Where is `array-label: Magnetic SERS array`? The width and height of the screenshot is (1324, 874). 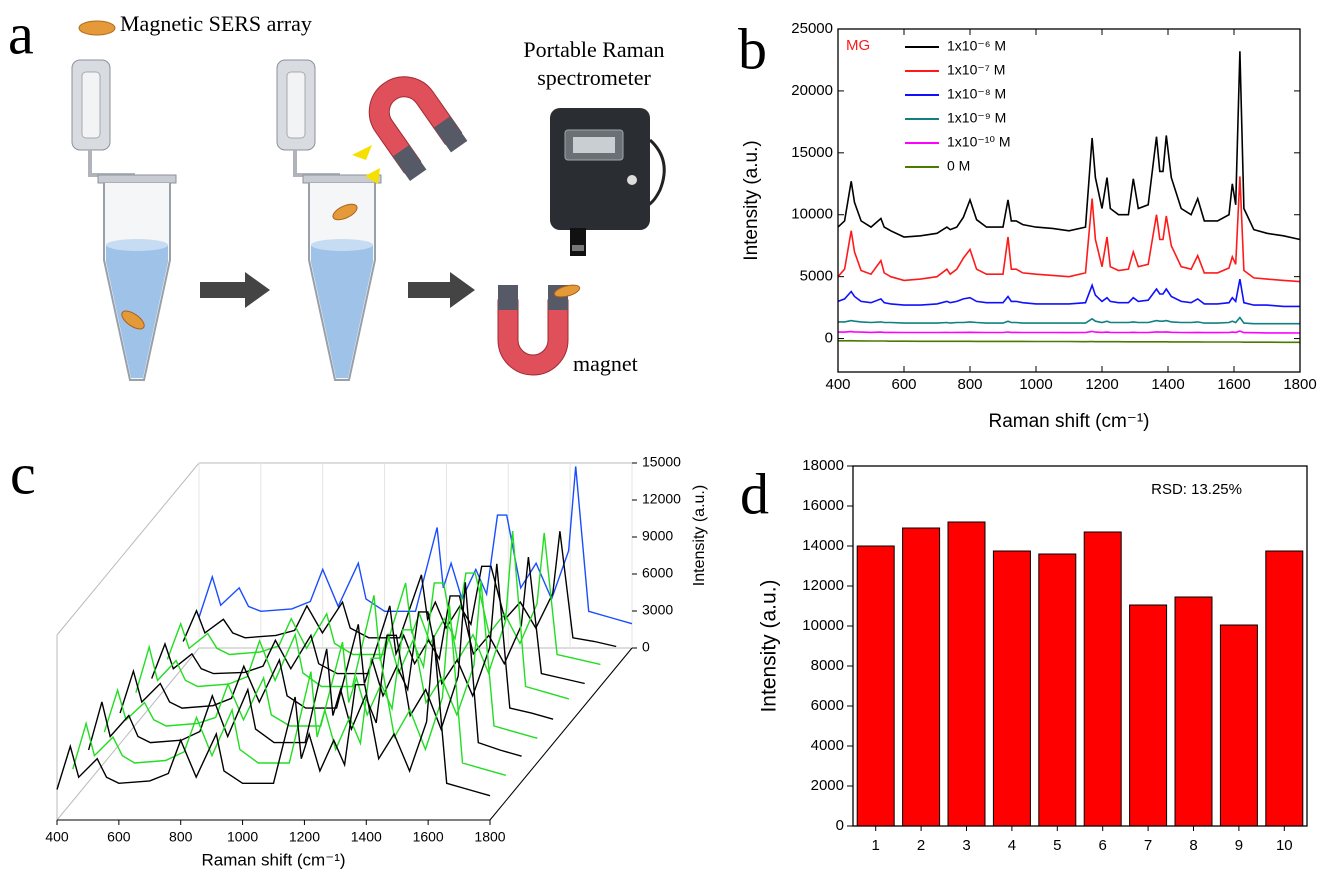
array-label: Magnetic SERS array is located at coordinates (216, 23).